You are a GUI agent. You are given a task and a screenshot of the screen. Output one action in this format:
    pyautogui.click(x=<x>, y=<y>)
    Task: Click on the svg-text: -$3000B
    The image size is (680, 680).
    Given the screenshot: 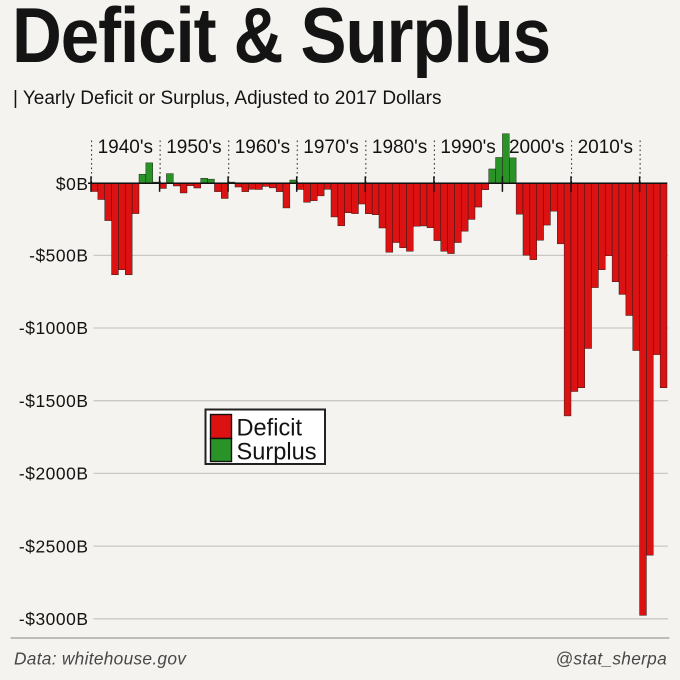 What is the action you would take?
    pyautogui.click(x=54, y=619)
    